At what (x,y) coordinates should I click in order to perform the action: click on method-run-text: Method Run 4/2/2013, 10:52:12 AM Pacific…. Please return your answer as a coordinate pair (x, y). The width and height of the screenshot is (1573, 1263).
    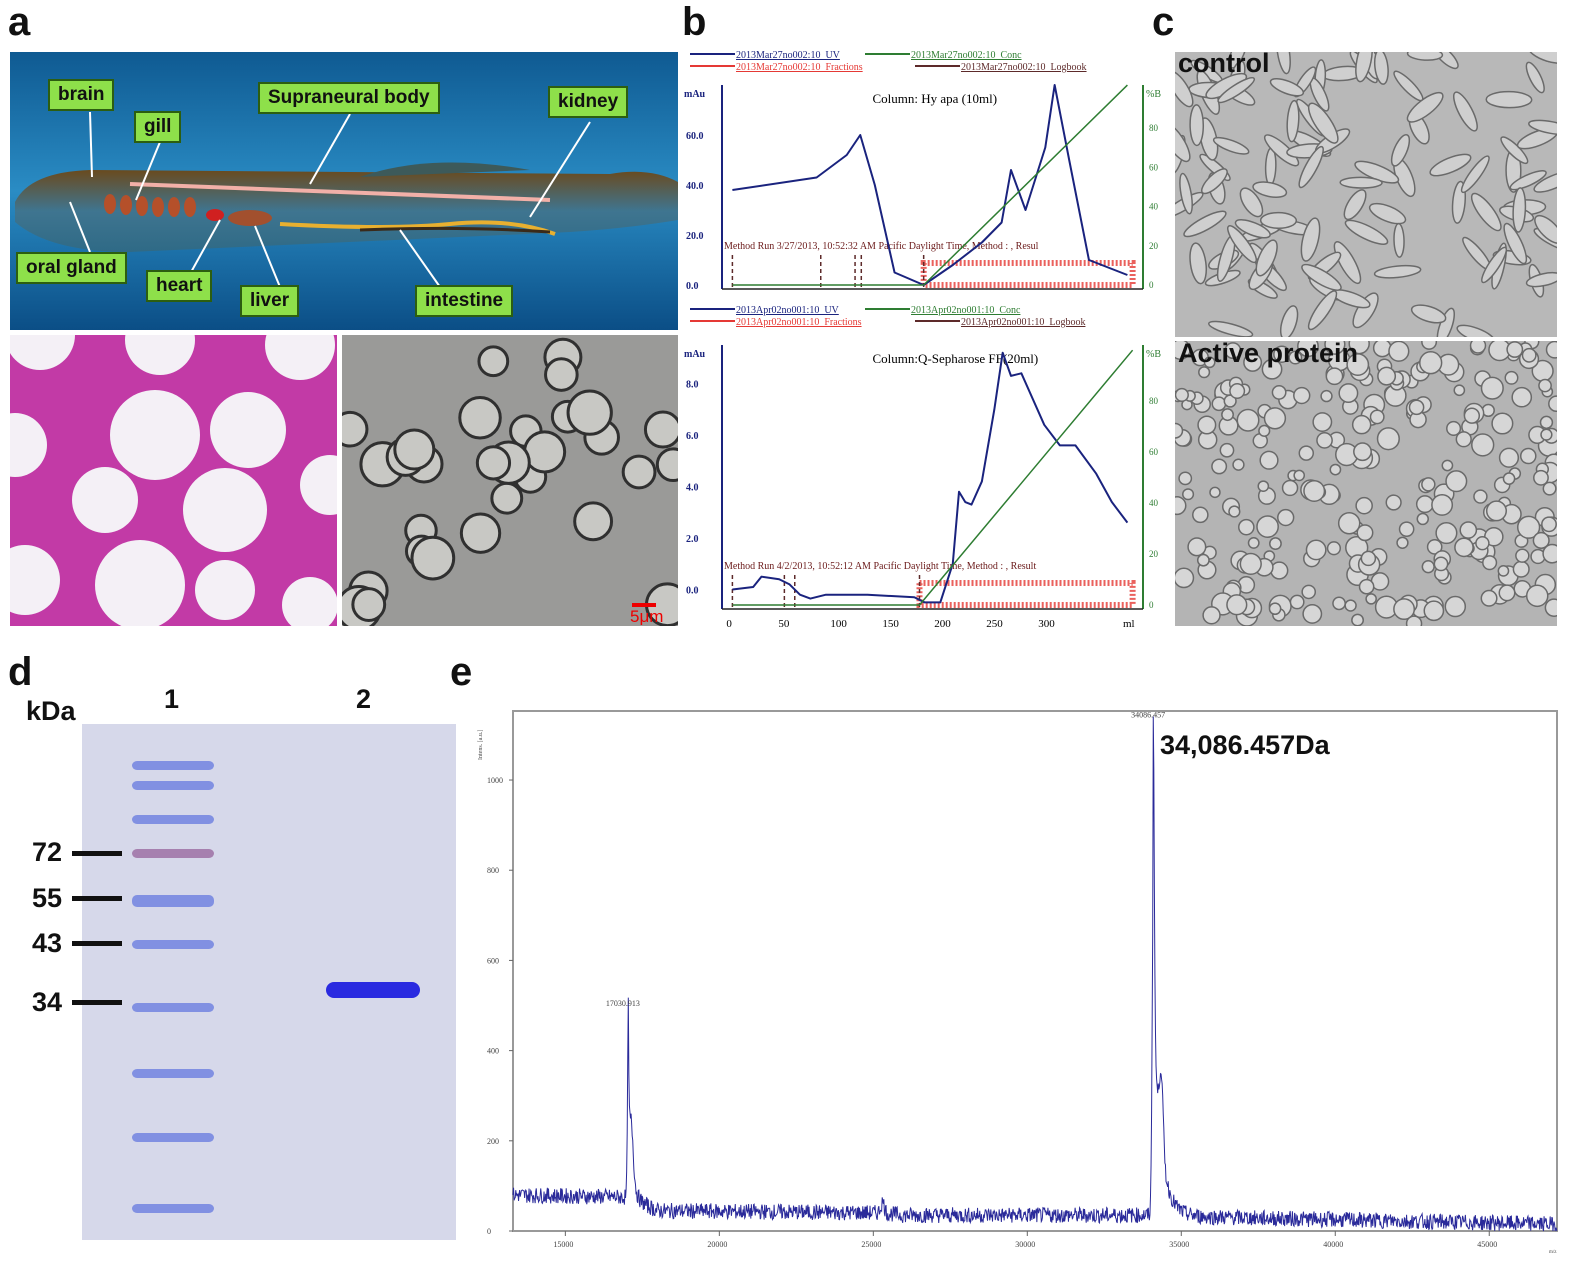
    Looking at the image, I should click on (880, 566).